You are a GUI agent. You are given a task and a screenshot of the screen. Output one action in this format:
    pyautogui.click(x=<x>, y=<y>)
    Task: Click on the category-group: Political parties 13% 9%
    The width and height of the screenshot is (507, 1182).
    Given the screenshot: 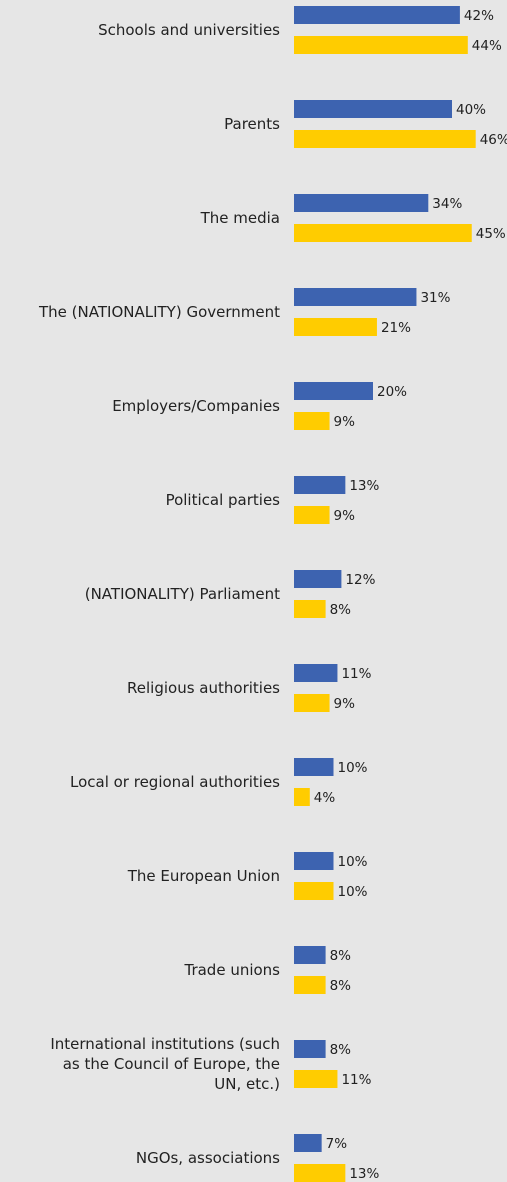 What is the action you would take?
    pyautogui.click(x=273, y=500)
    